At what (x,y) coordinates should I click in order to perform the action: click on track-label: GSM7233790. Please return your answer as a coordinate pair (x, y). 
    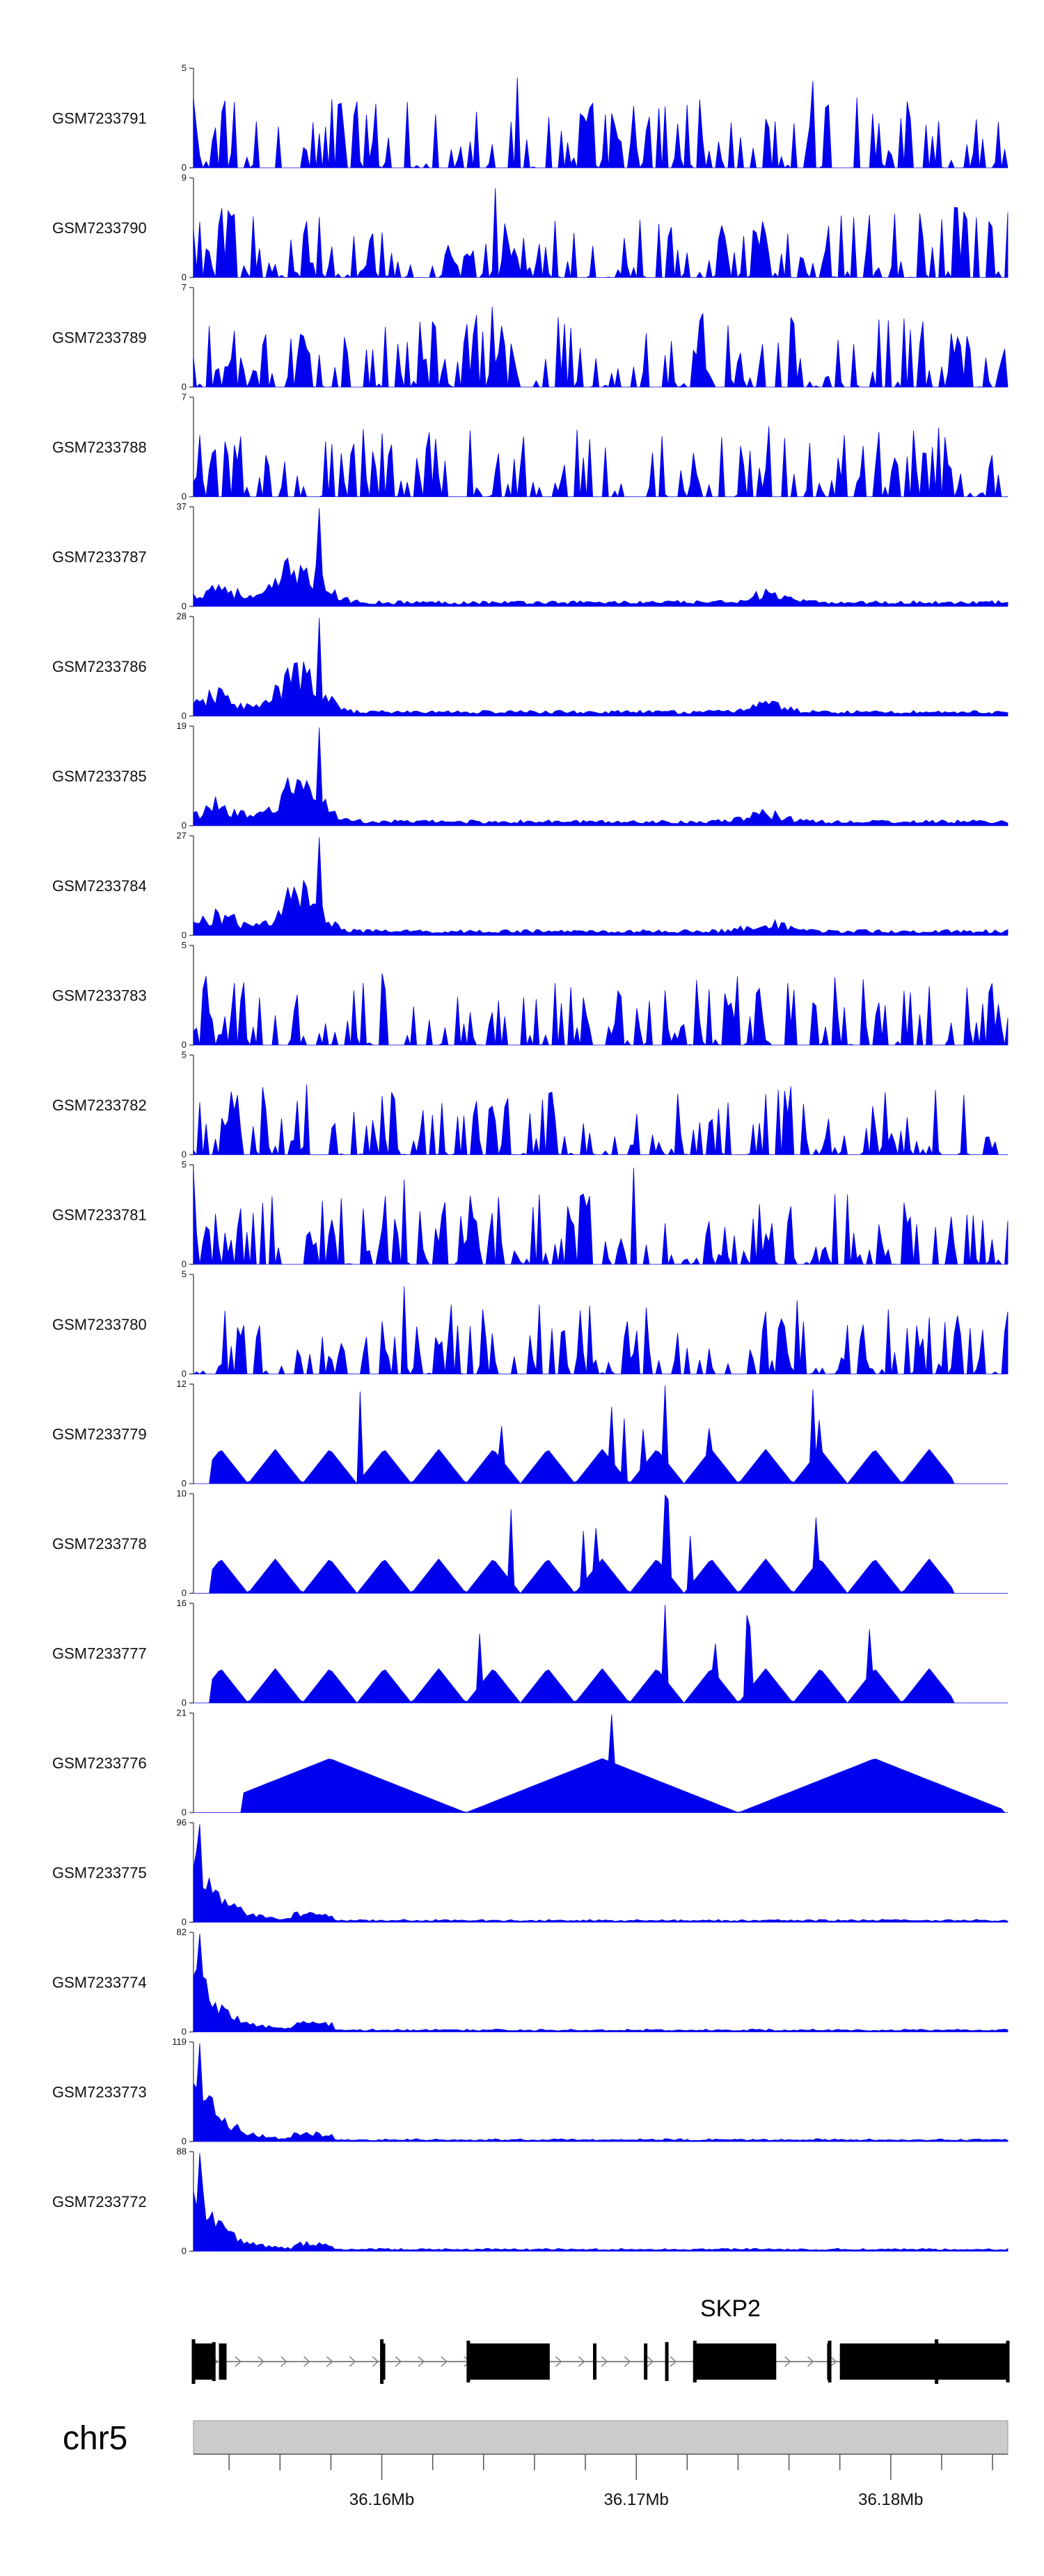
    Looking at the image, I should click on (99, 228).